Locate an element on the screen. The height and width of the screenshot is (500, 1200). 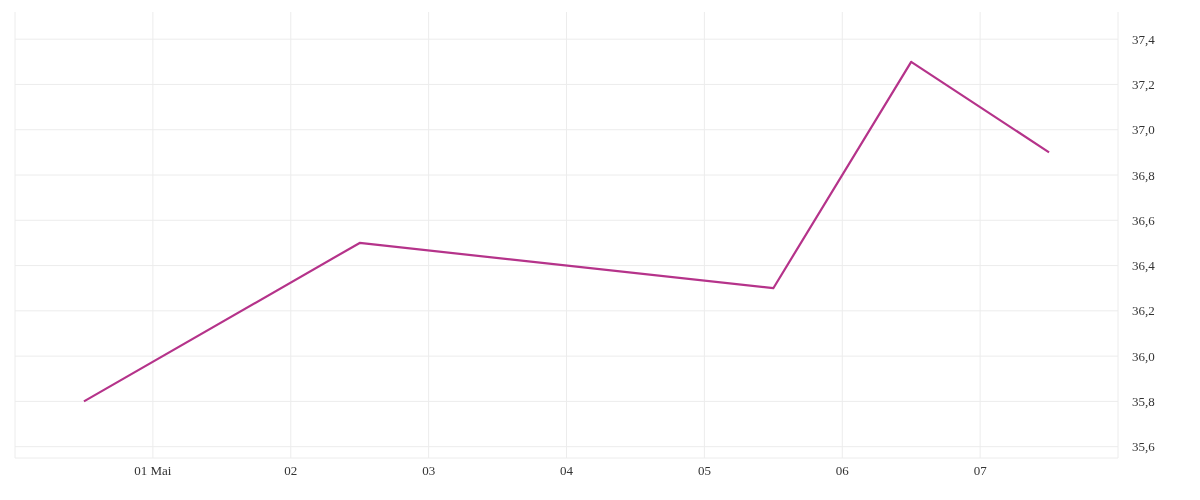
y-tick-label: 37,2 is located at coordinates (1143, 85).